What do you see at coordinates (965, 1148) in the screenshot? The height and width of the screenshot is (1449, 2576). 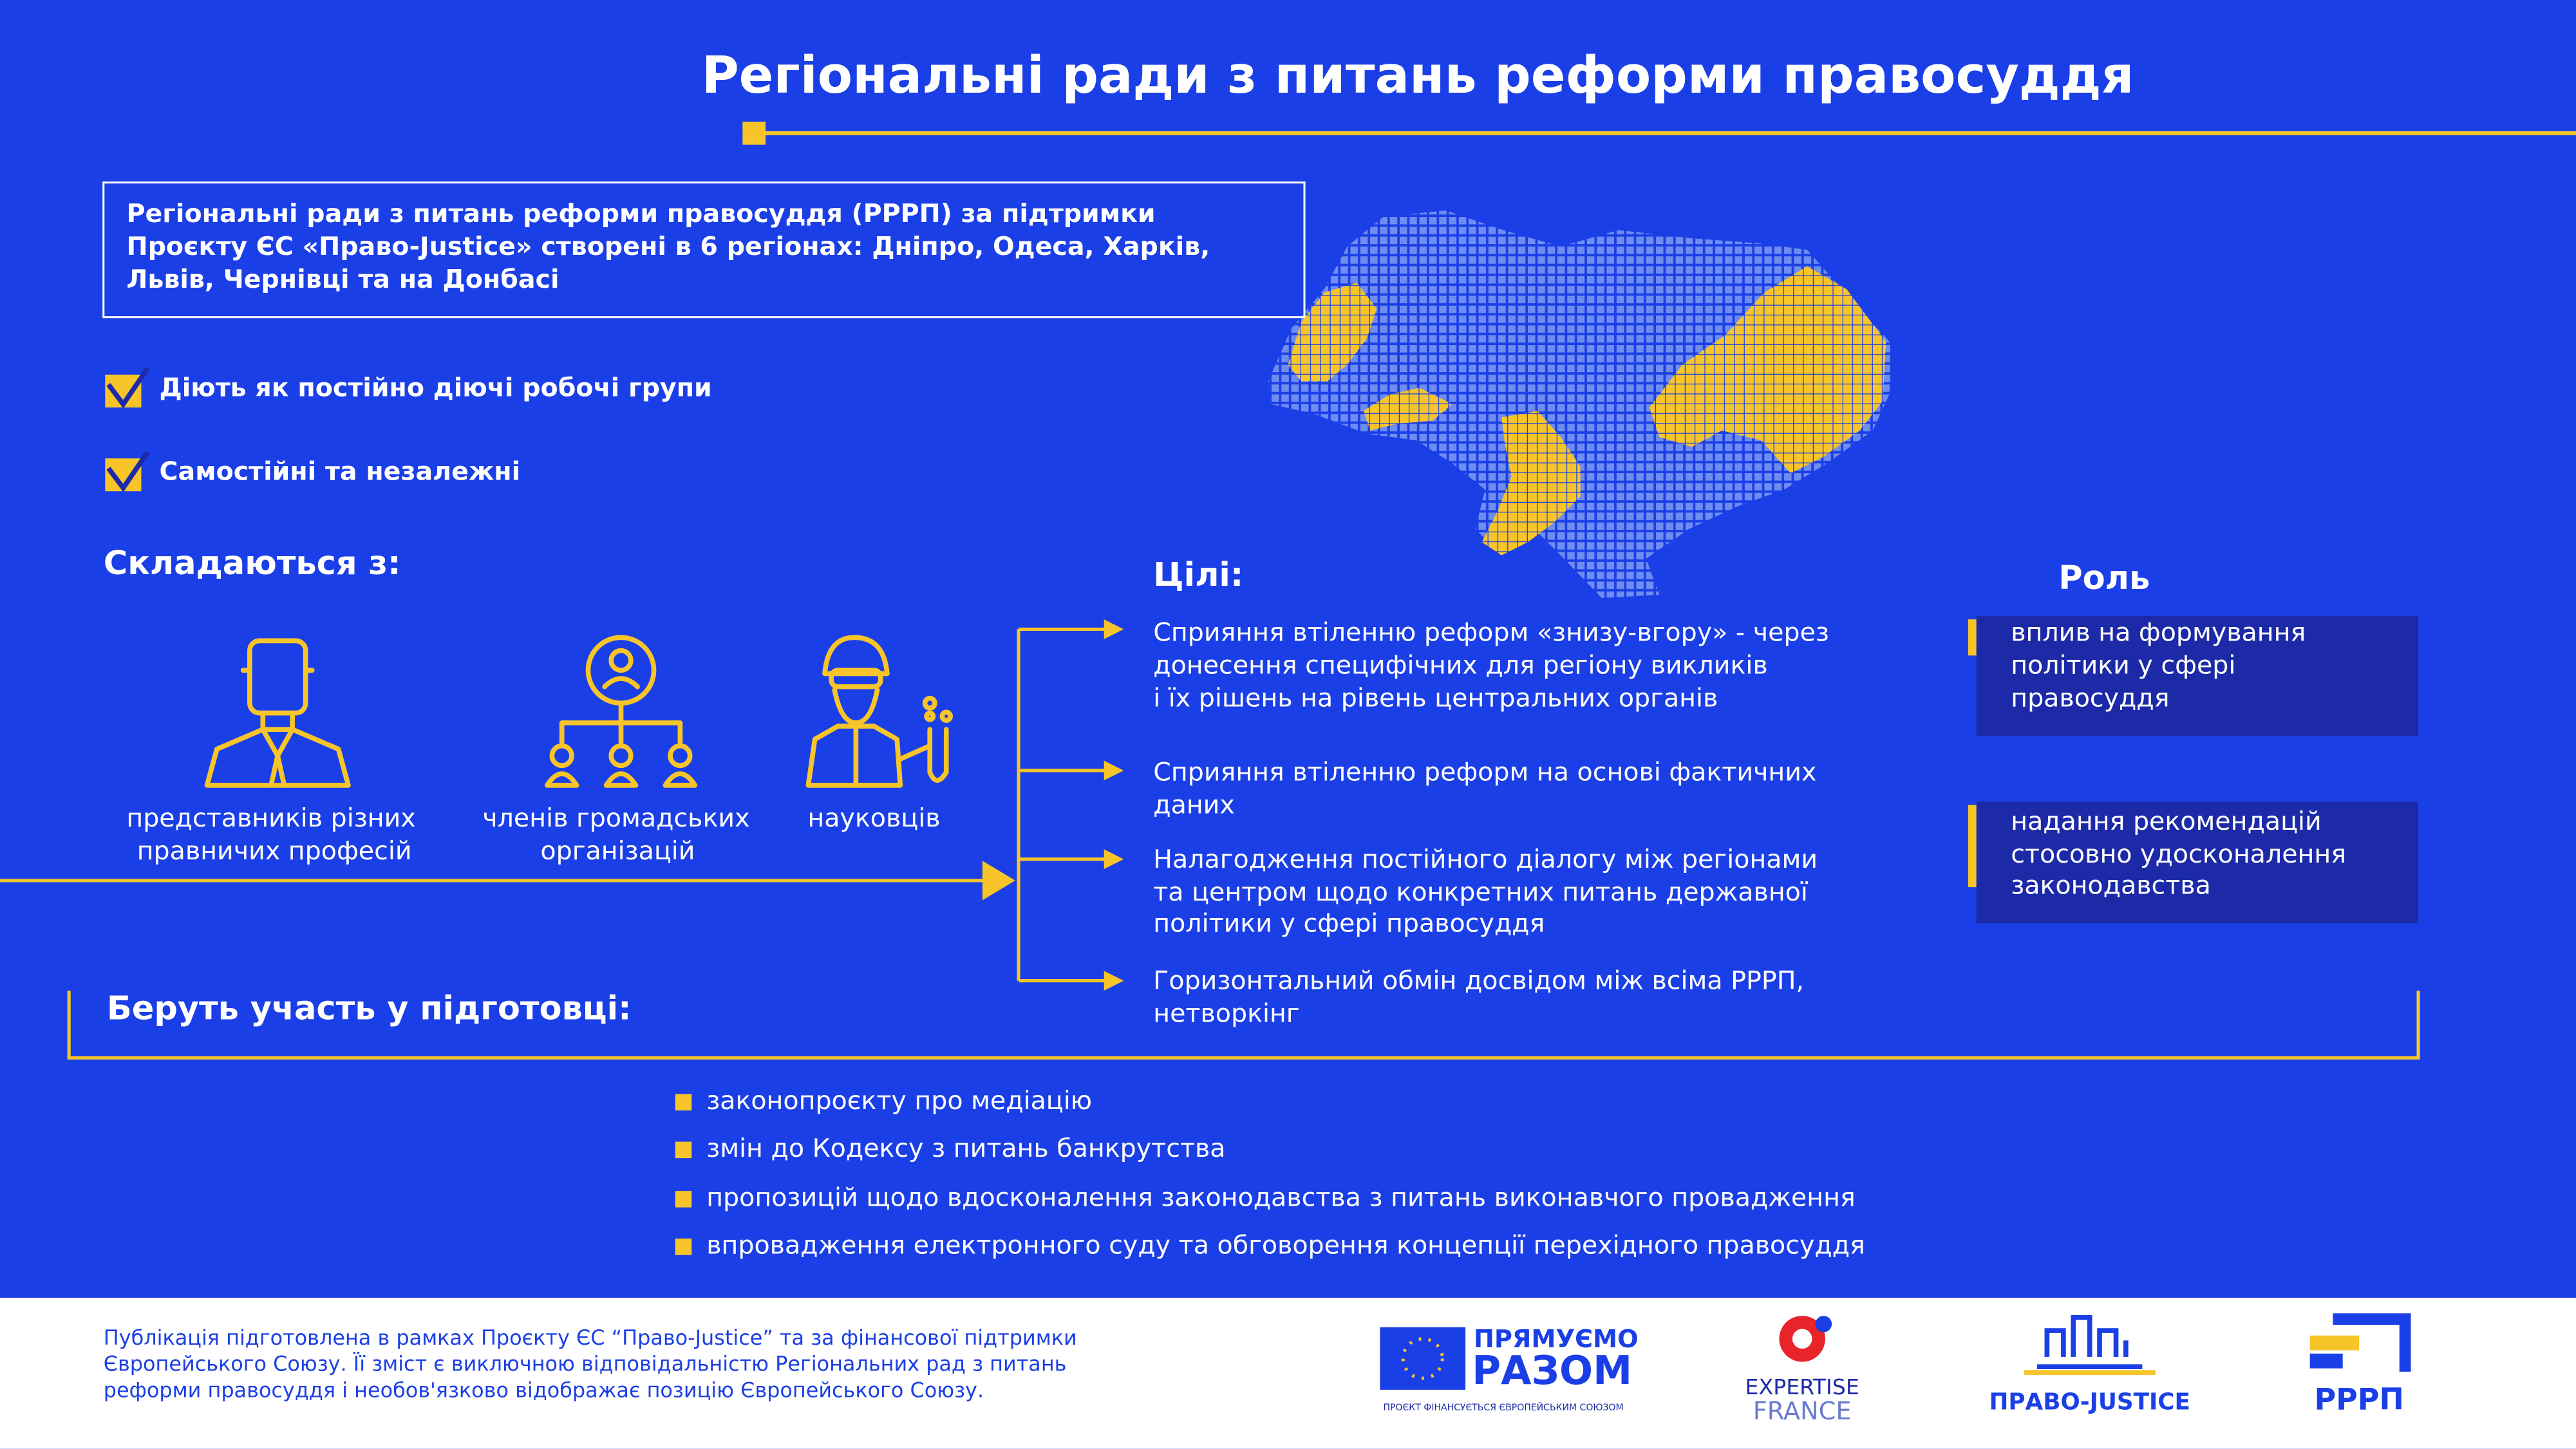 I see `participation-item: змін до Кодексу з питань банкрутства` at bounding box center [965, 1148].